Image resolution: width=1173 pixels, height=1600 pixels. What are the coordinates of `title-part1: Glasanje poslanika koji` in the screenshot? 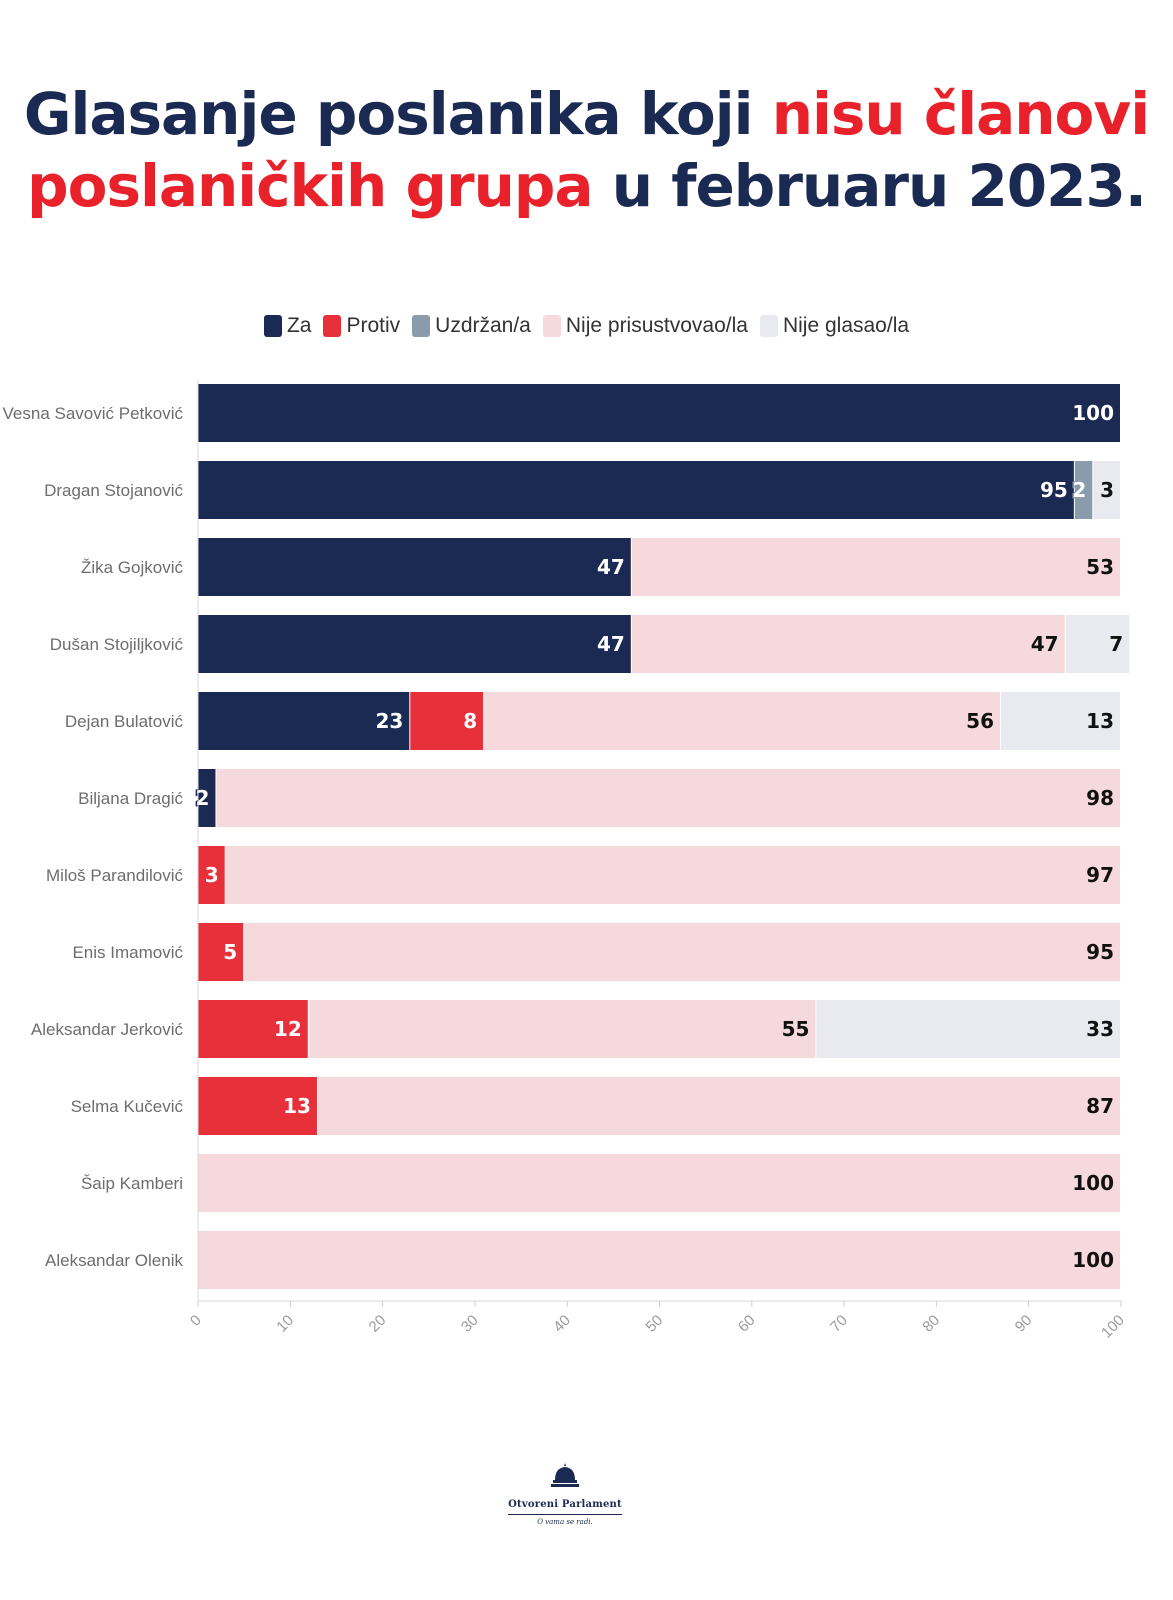 It's located at (397, 114).